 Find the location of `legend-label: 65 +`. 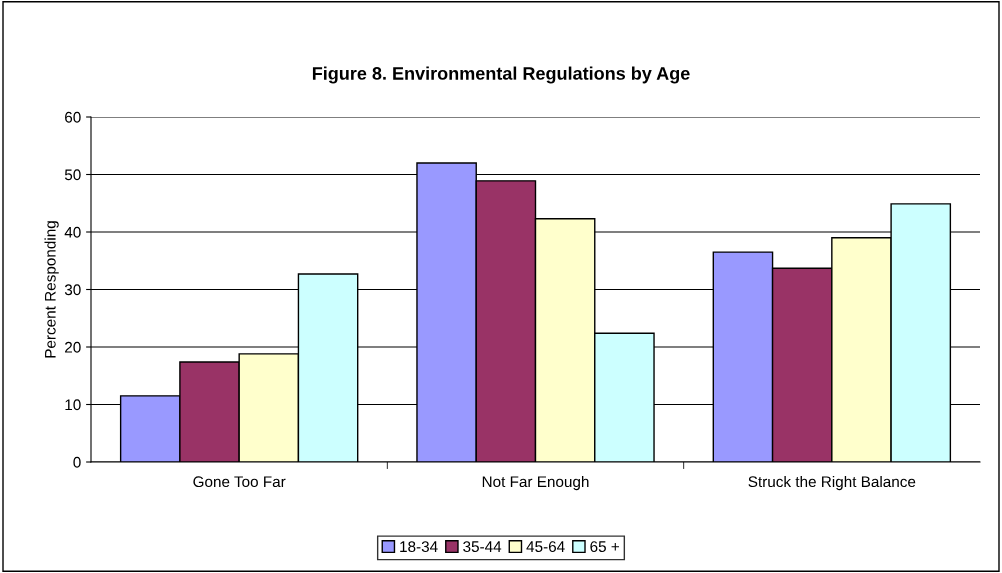

legend-label: 65 + is located at coordinates (604, 547).